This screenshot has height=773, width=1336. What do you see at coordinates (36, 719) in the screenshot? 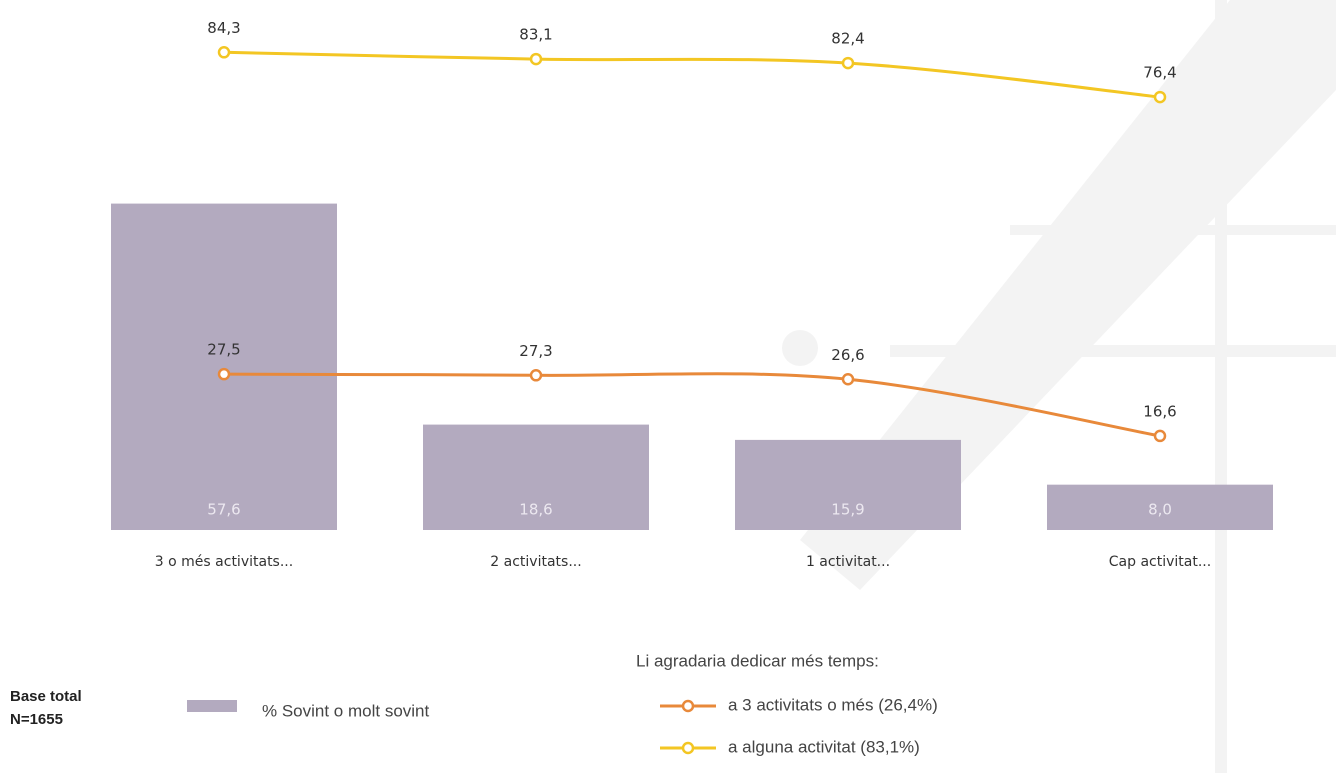
I see `note: N=1655` at bounding box center [36, 719].